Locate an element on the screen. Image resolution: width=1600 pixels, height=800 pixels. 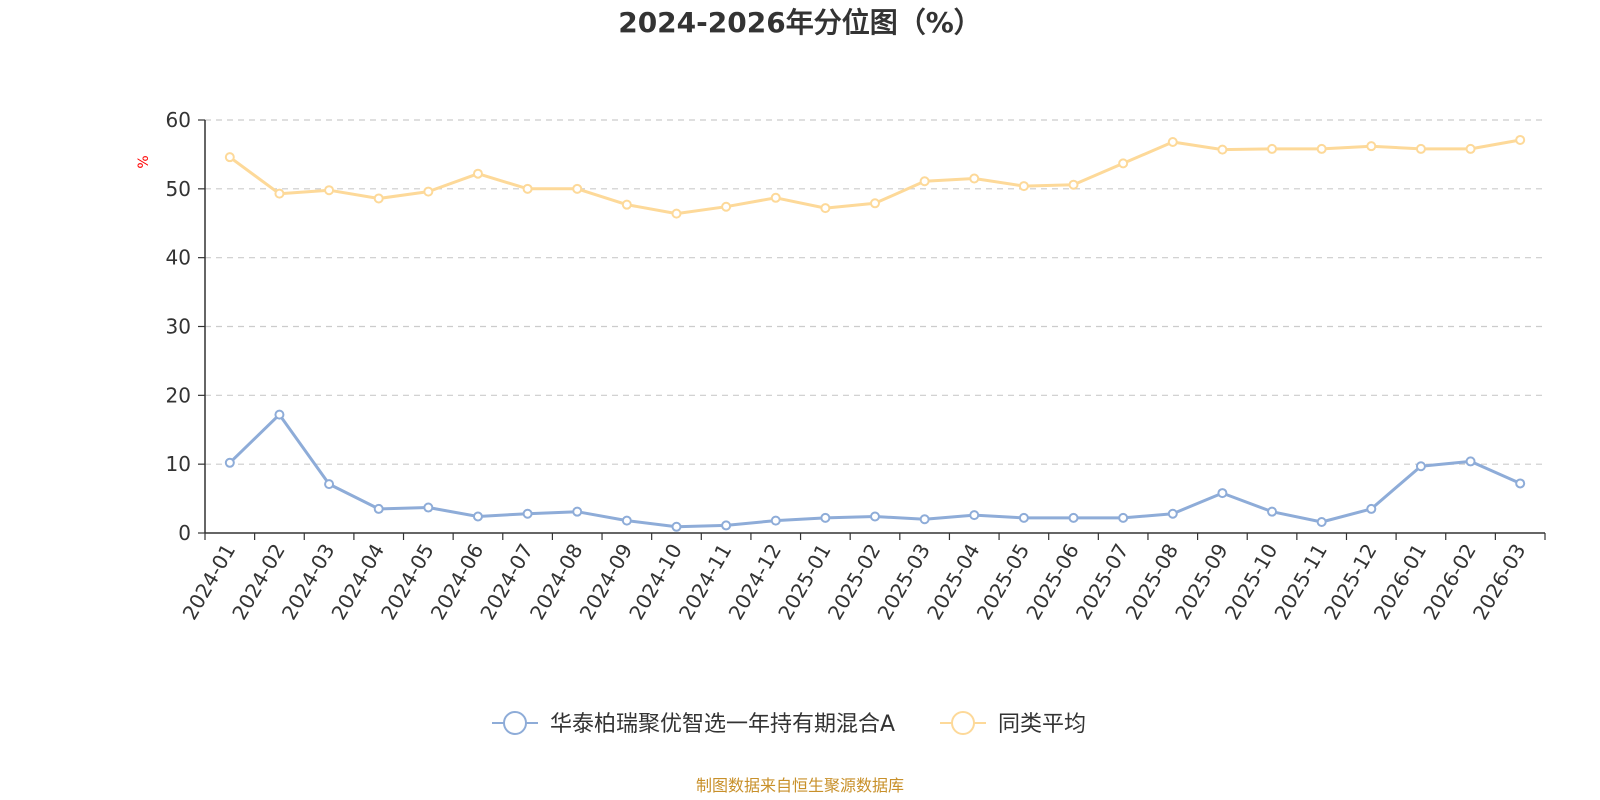
y-tick-label: 20 is located at coordinates (178, 395).